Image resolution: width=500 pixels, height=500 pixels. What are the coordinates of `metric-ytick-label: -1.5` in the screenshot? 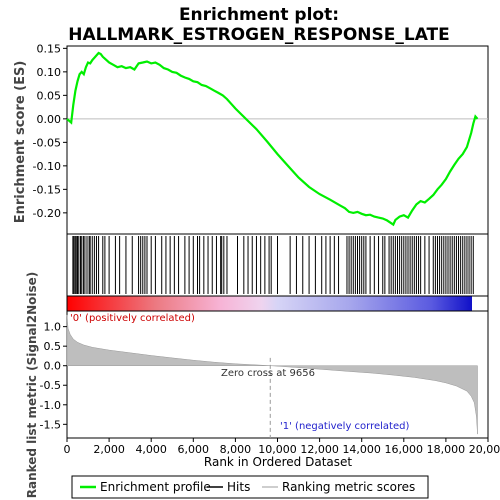 It's located at (50, 424).